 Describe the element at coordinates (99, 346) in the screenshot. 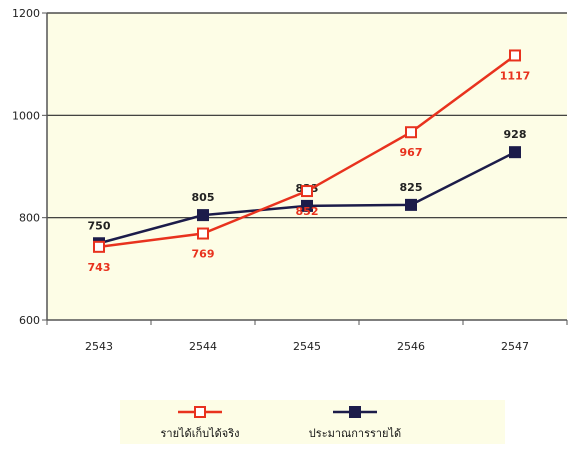

I see `x-tick-label: 2543` at that location.